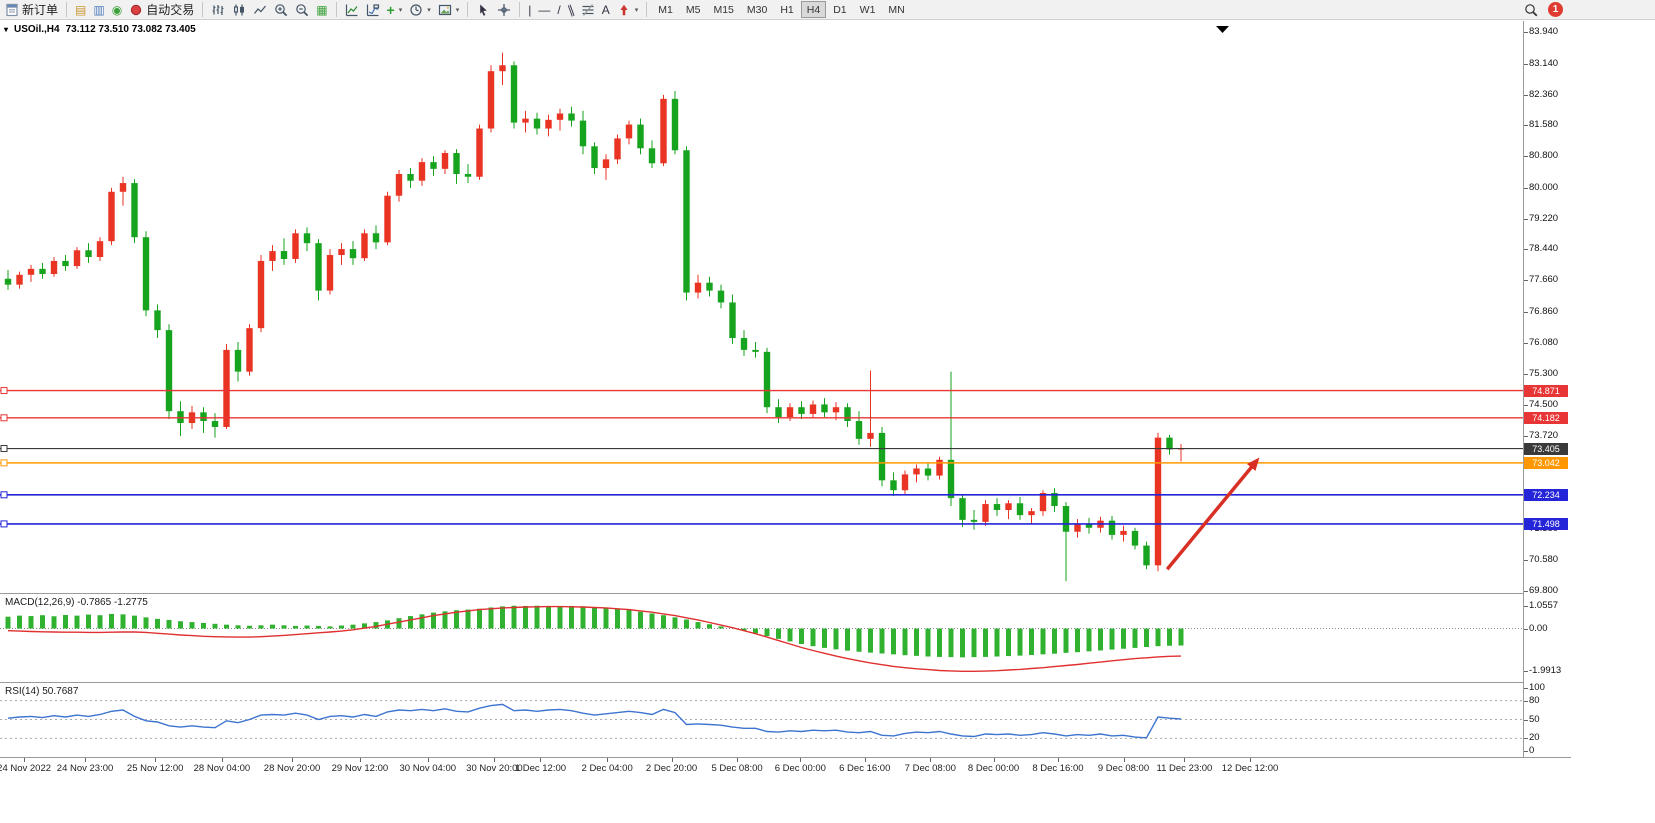 The height and width of the screenshot is (823, 1655). Describe the element at coordinates (360, 768) in the screenshot. I see `time-axis-label: 29 Nov 12:00` at that location.